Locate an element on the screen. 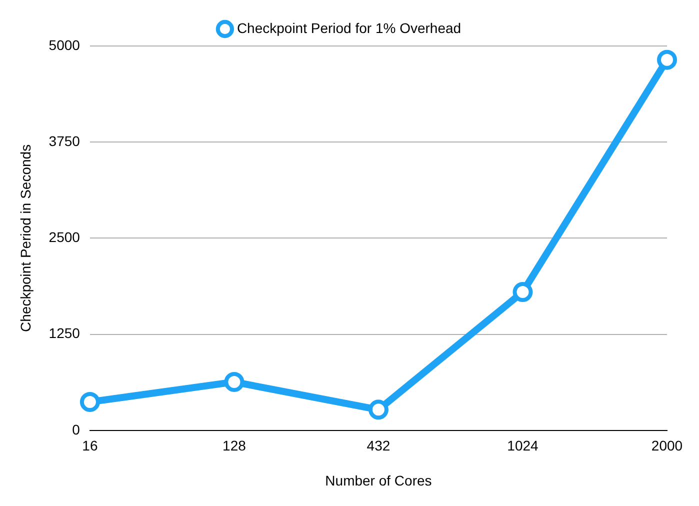  y-tick-label: 3750 is located at coordinates (64, 140).